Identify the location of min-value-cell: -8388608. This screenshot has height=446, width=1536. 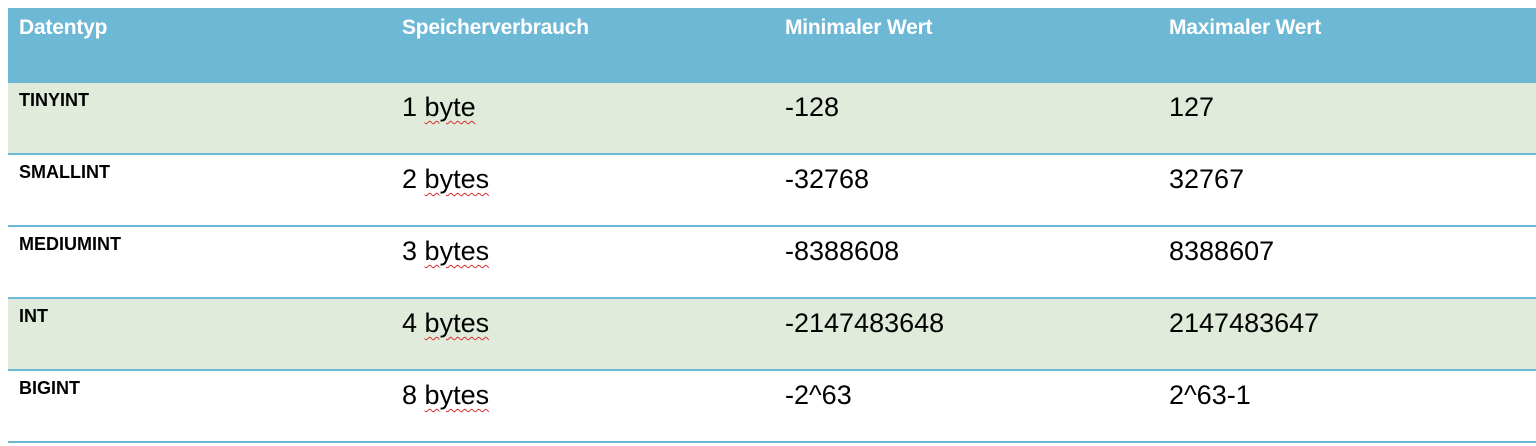
(842, 251).